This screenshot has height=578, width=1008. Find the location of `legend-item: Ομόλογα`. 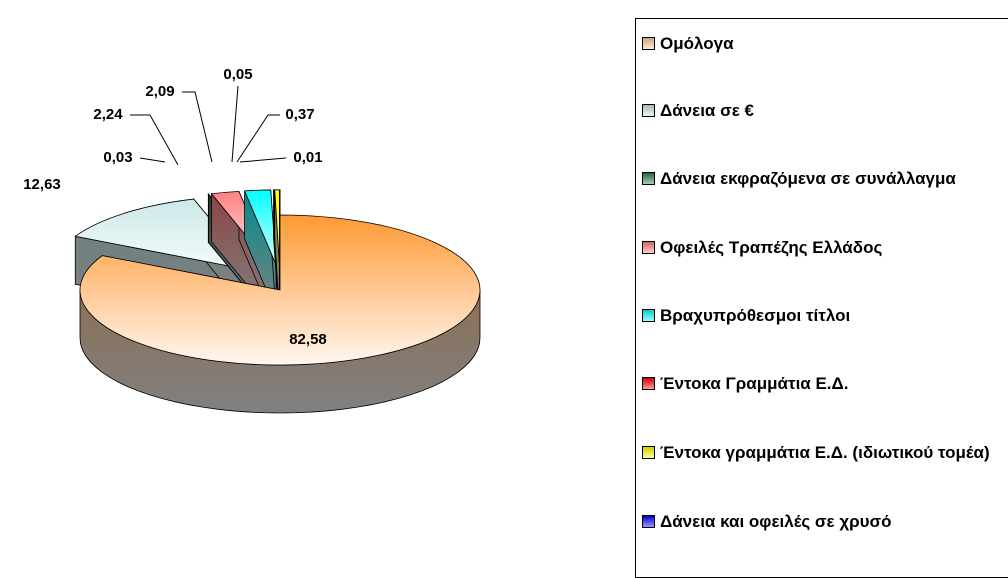

legend-item: Ομόλογα is located at coordinates (819, 43).